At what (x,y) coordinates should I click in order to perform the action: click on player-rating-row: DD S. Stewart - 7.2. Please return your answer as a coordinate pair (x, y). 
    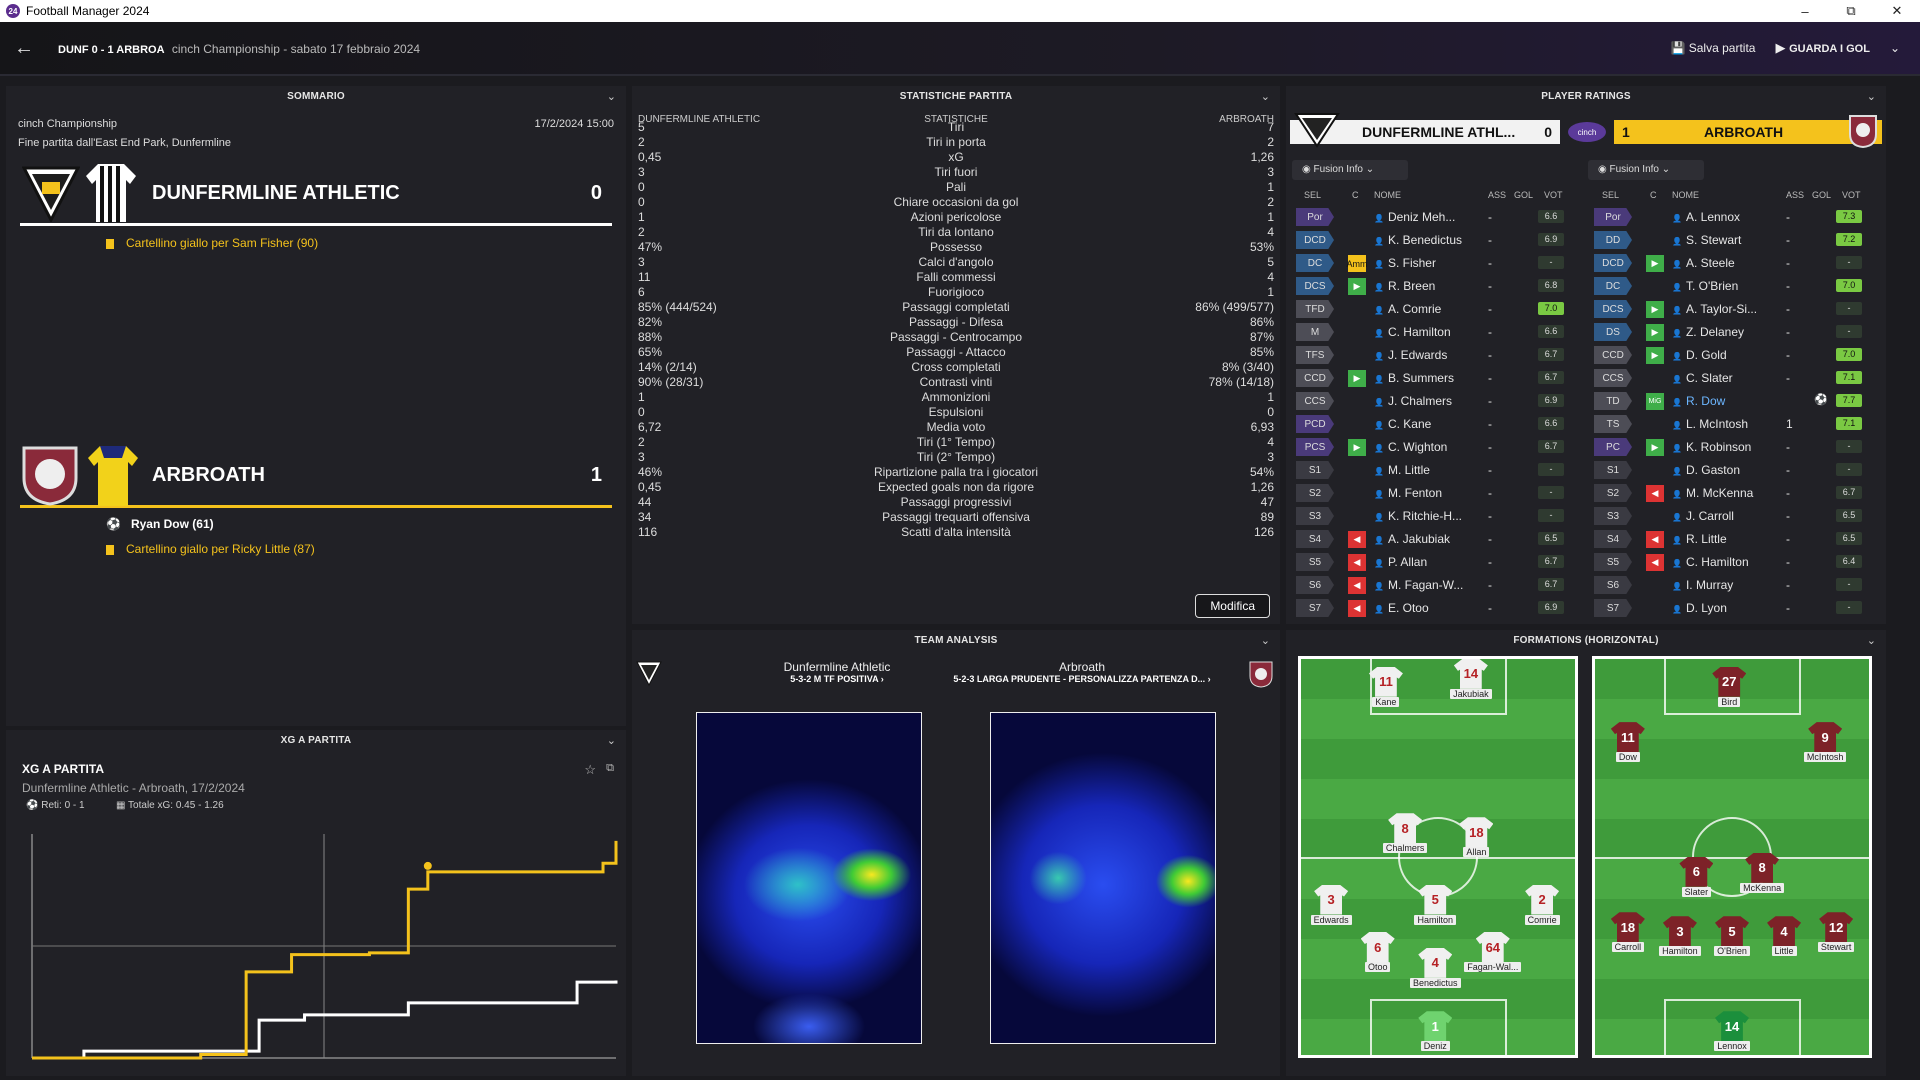
    Looking at the image, I should click on (1733, 240).